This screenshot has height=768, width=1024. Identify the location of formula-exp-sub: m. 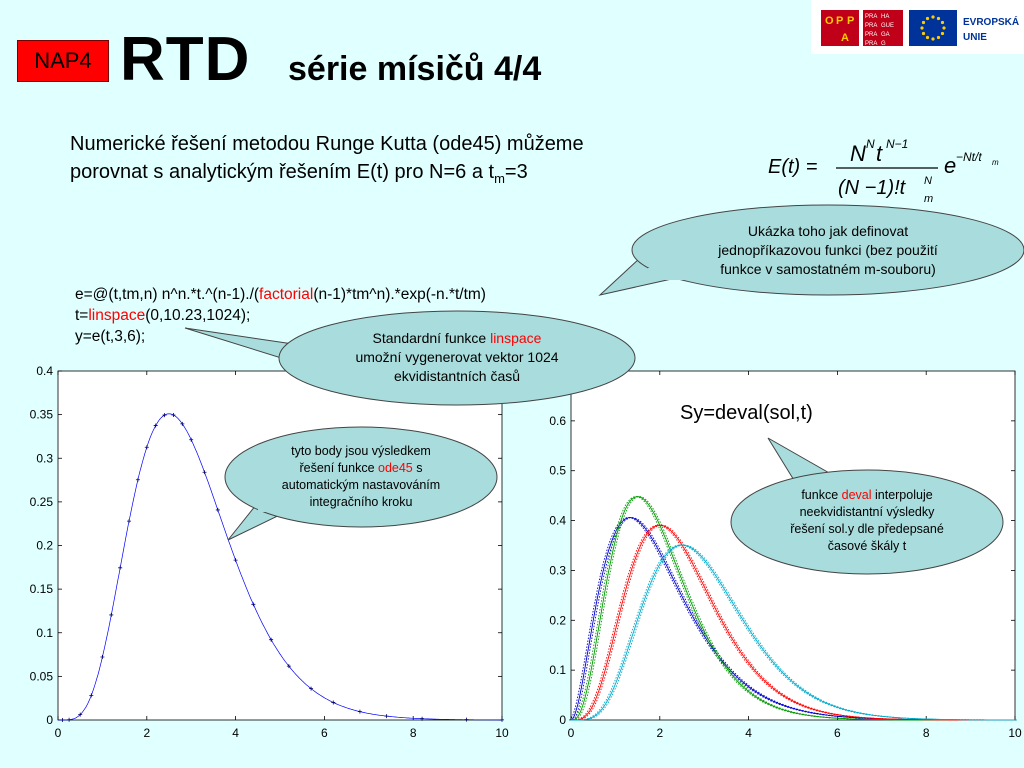
(995, 162).